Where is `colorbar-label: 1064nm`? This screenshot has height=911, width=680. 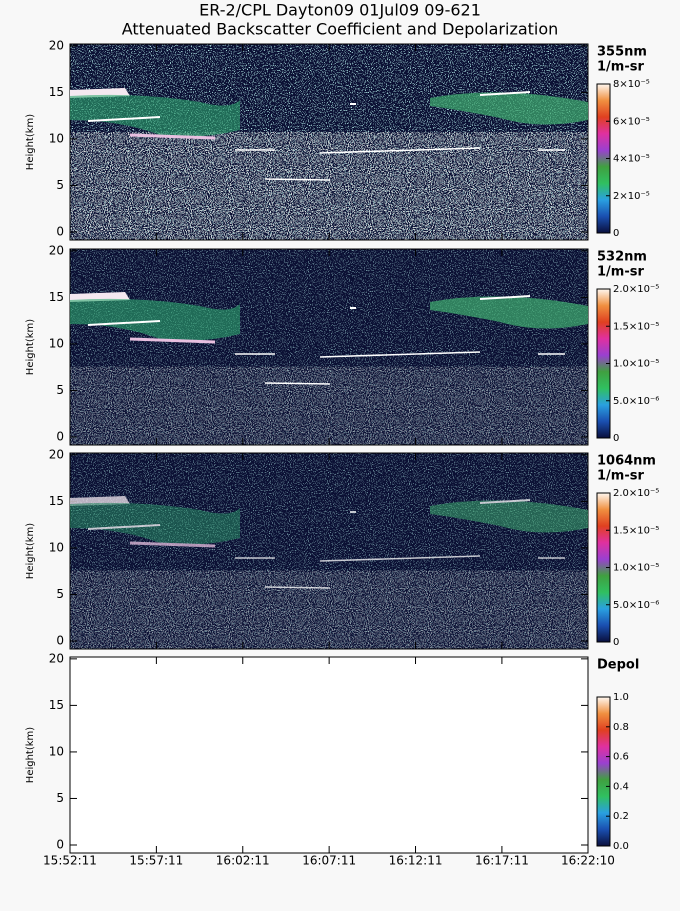 colorbar-label: 1064nm is located at coordinates (626, 461).